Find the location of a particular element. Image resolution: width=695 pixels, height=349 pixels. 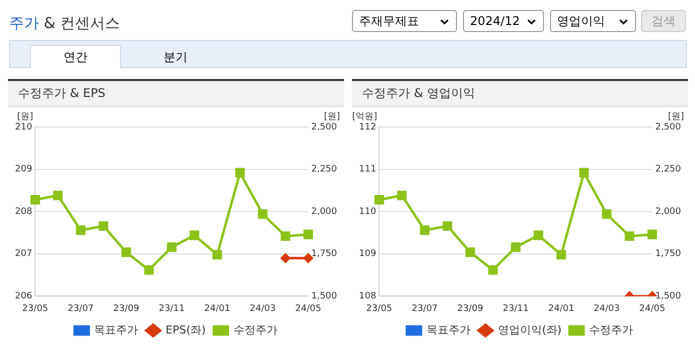

y-axis-title: [억원] is located at coordinates (365, 117).